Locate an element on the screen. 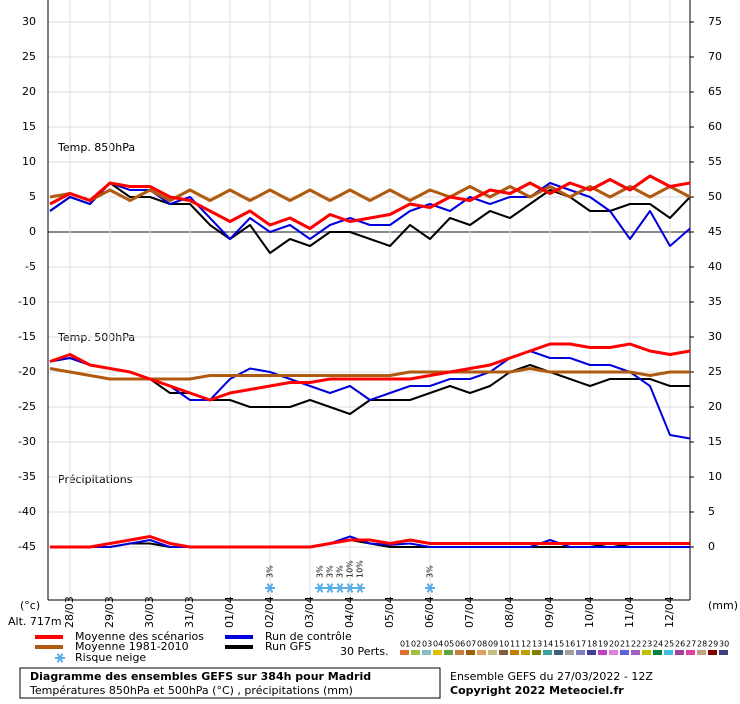  legend-label: Run de contrôle is located at coordinates (308, 636).